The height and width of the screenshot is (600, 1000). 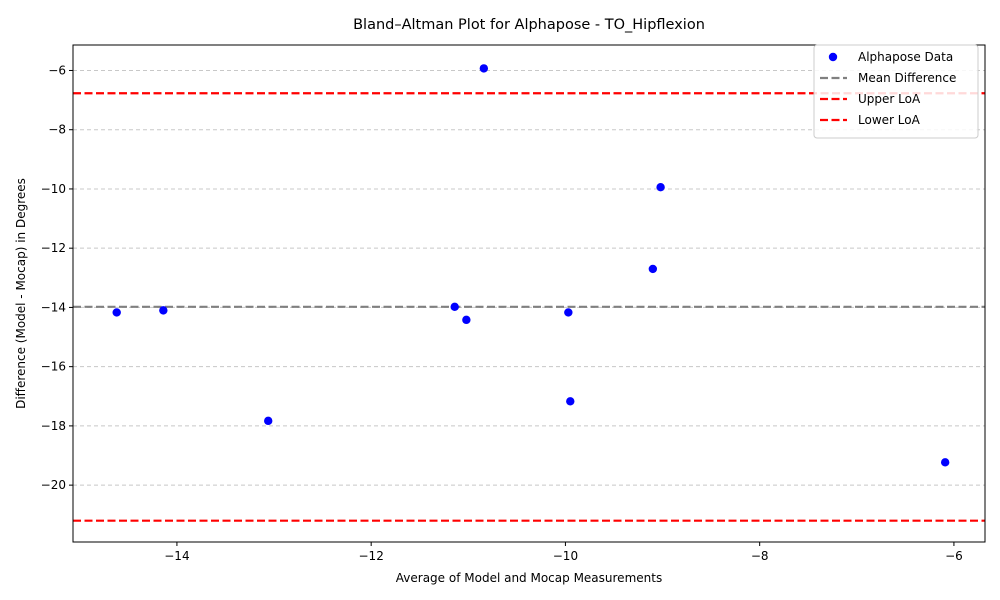 What do you see at coordinates (889, 99) in the screenshot?
I see `legend-label-upper-loa: Upper LoA` at bounding box center [889, 99].